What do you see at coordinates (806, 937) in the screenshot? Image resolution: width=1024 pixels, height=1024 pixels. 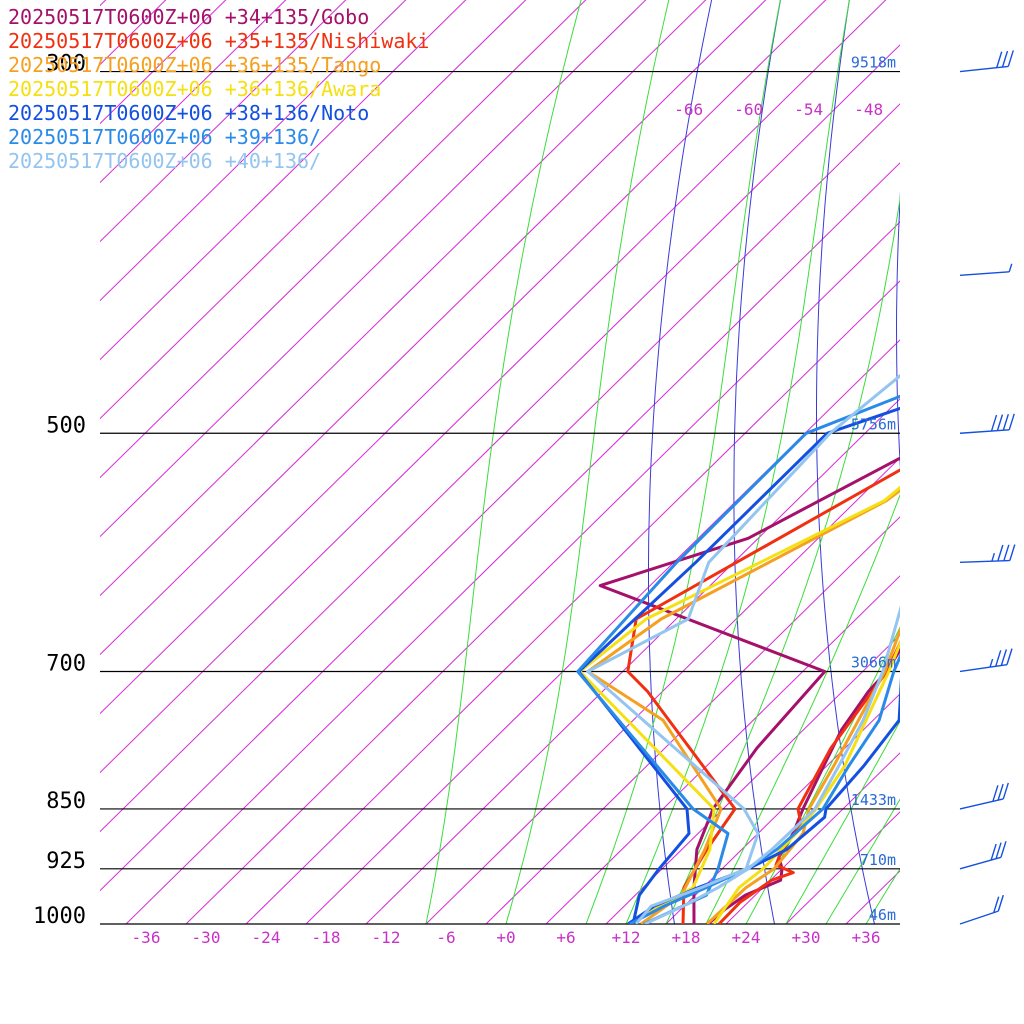 I see `x-tick-label: +30` at bounding box center [806, 937].